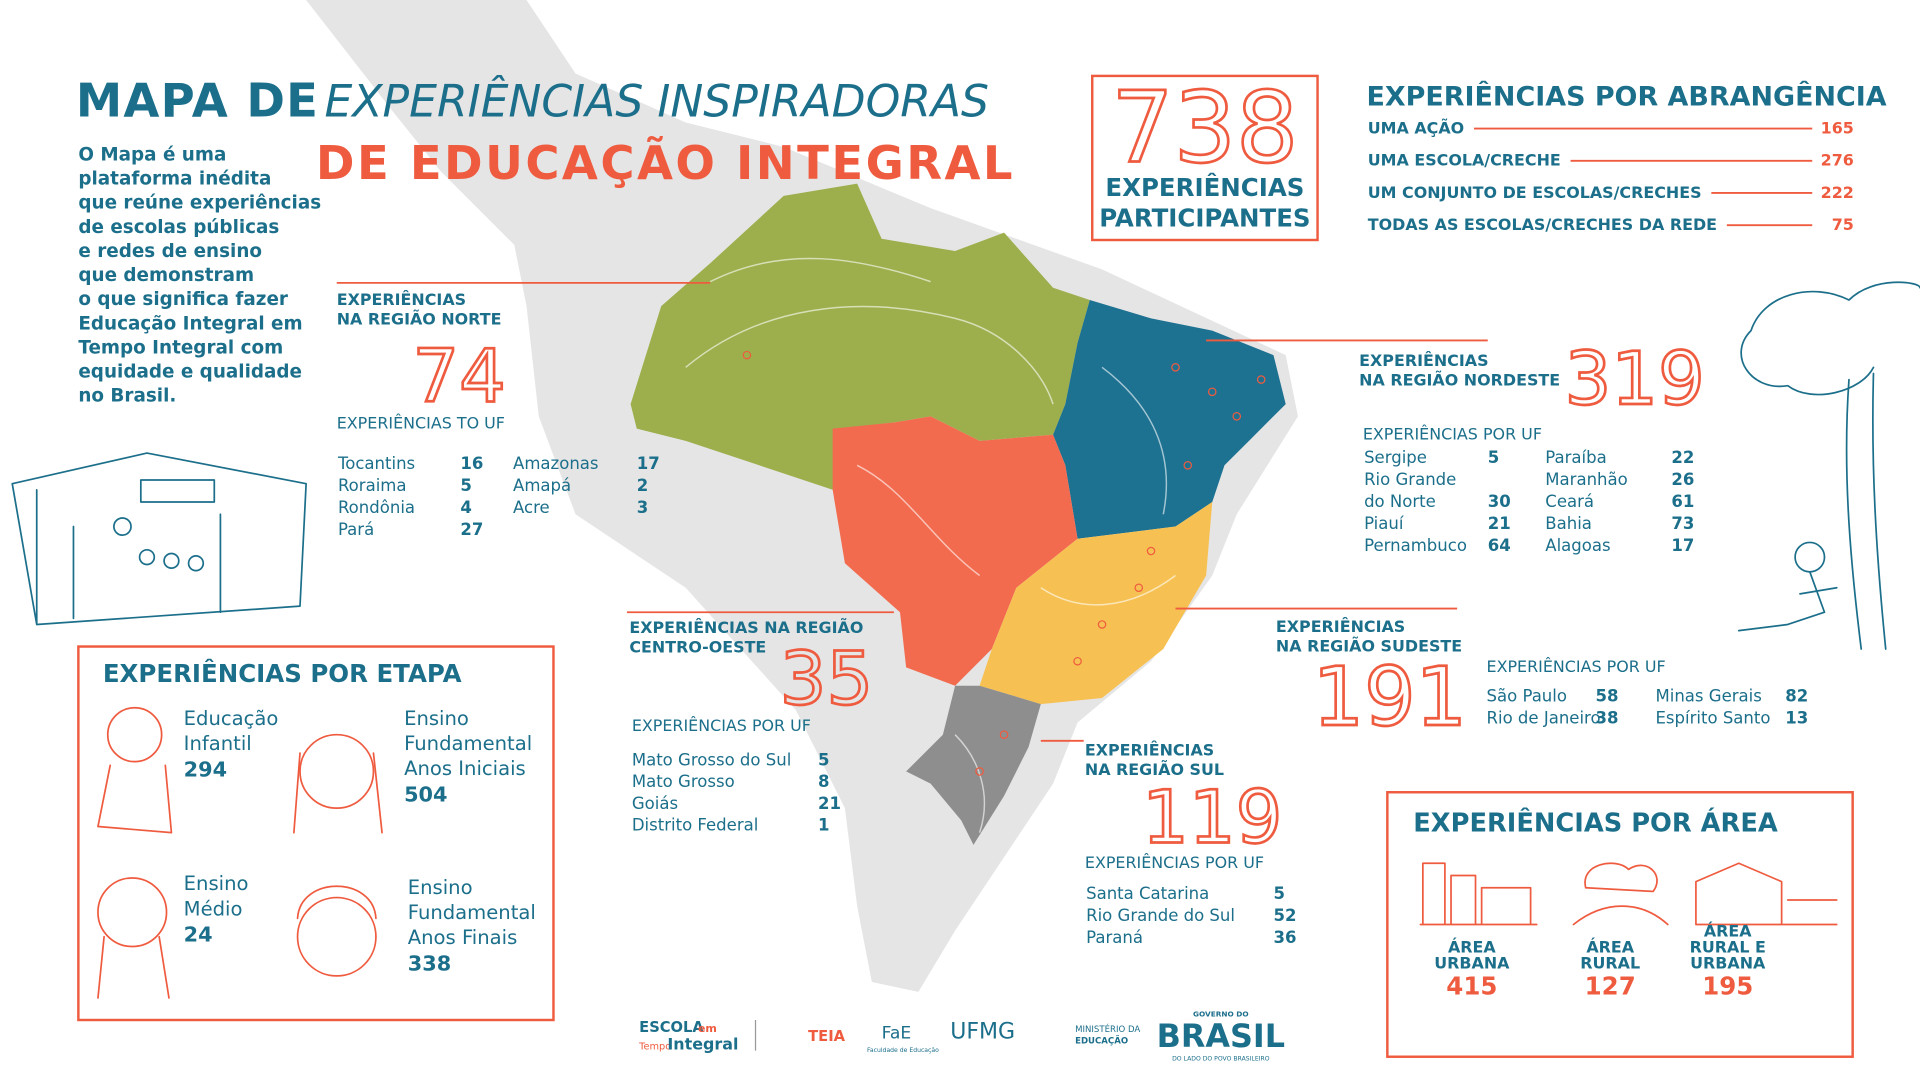 This screenshot has height=1080, width=1920. What do you see at coordinates (702, 1043) in the screenshot?
I see `logo-text: Integral` at bounding box center [702, 1043].